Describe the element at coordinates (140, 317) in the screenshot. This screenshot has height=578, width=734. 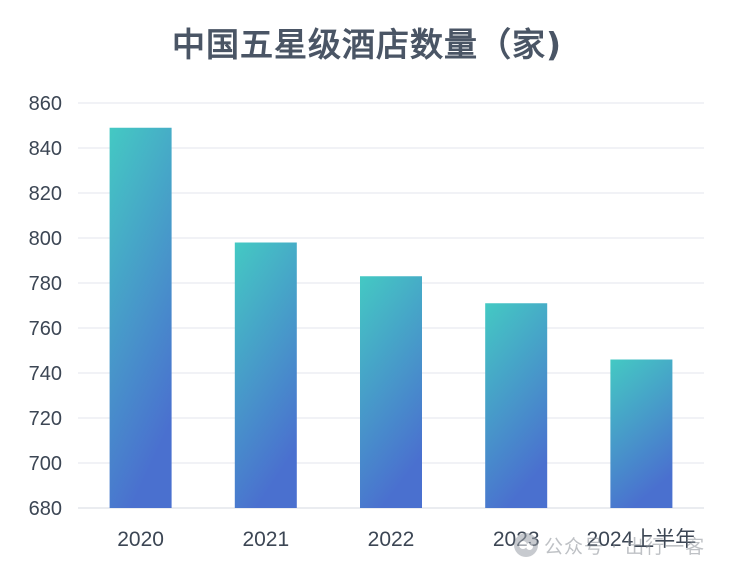
I see `bar-2020` at that location.